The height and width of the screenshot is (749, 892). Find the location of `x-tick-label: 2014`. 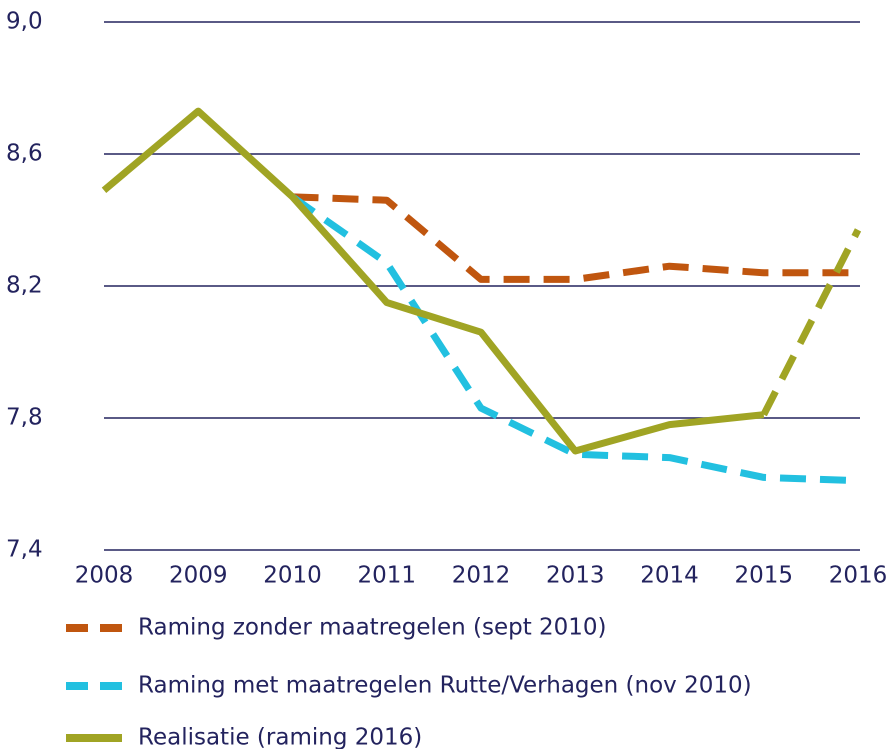

x-tick-label: 2014 is located at coordinates (669, 576).